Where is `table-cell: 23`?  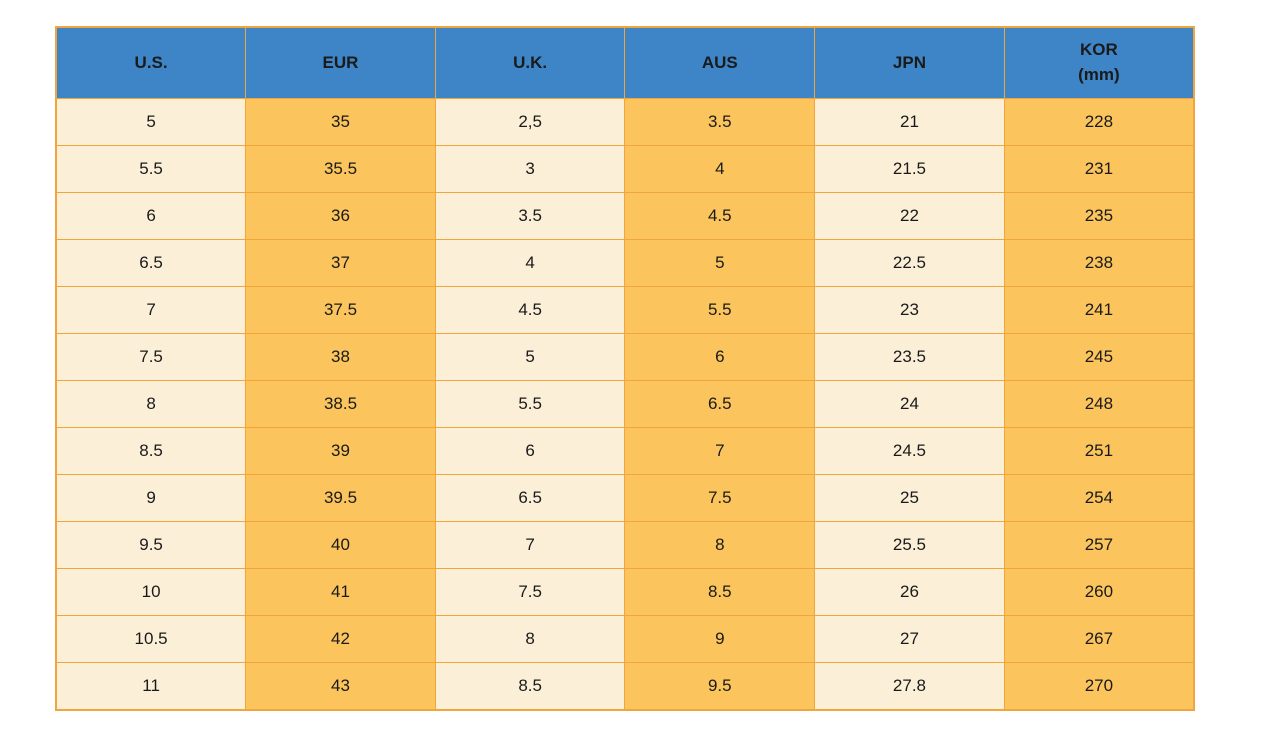
table-cell: 23 is located at coordinates (909, 310).